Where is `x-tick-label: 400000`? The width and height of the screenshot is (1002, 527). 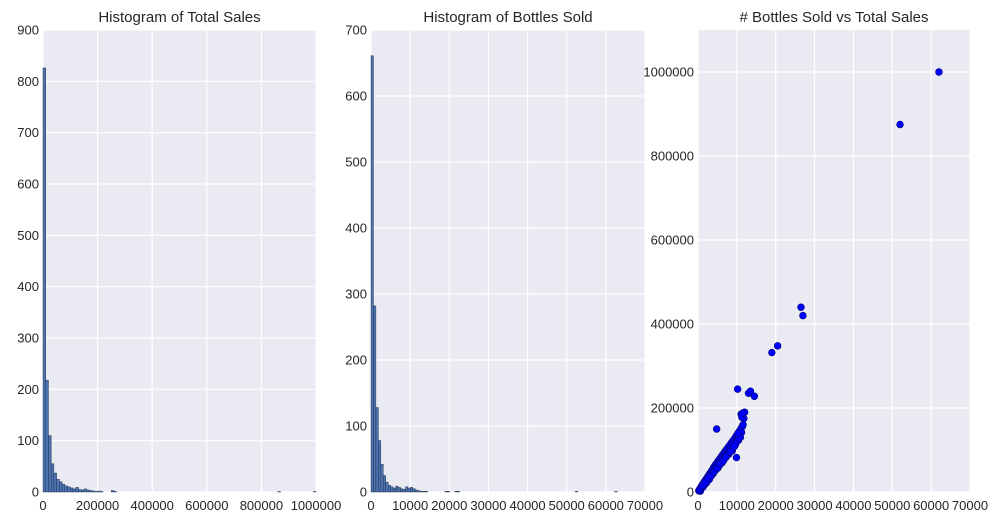 x-tick-label: 400000 is located at coordinates (152, 505).